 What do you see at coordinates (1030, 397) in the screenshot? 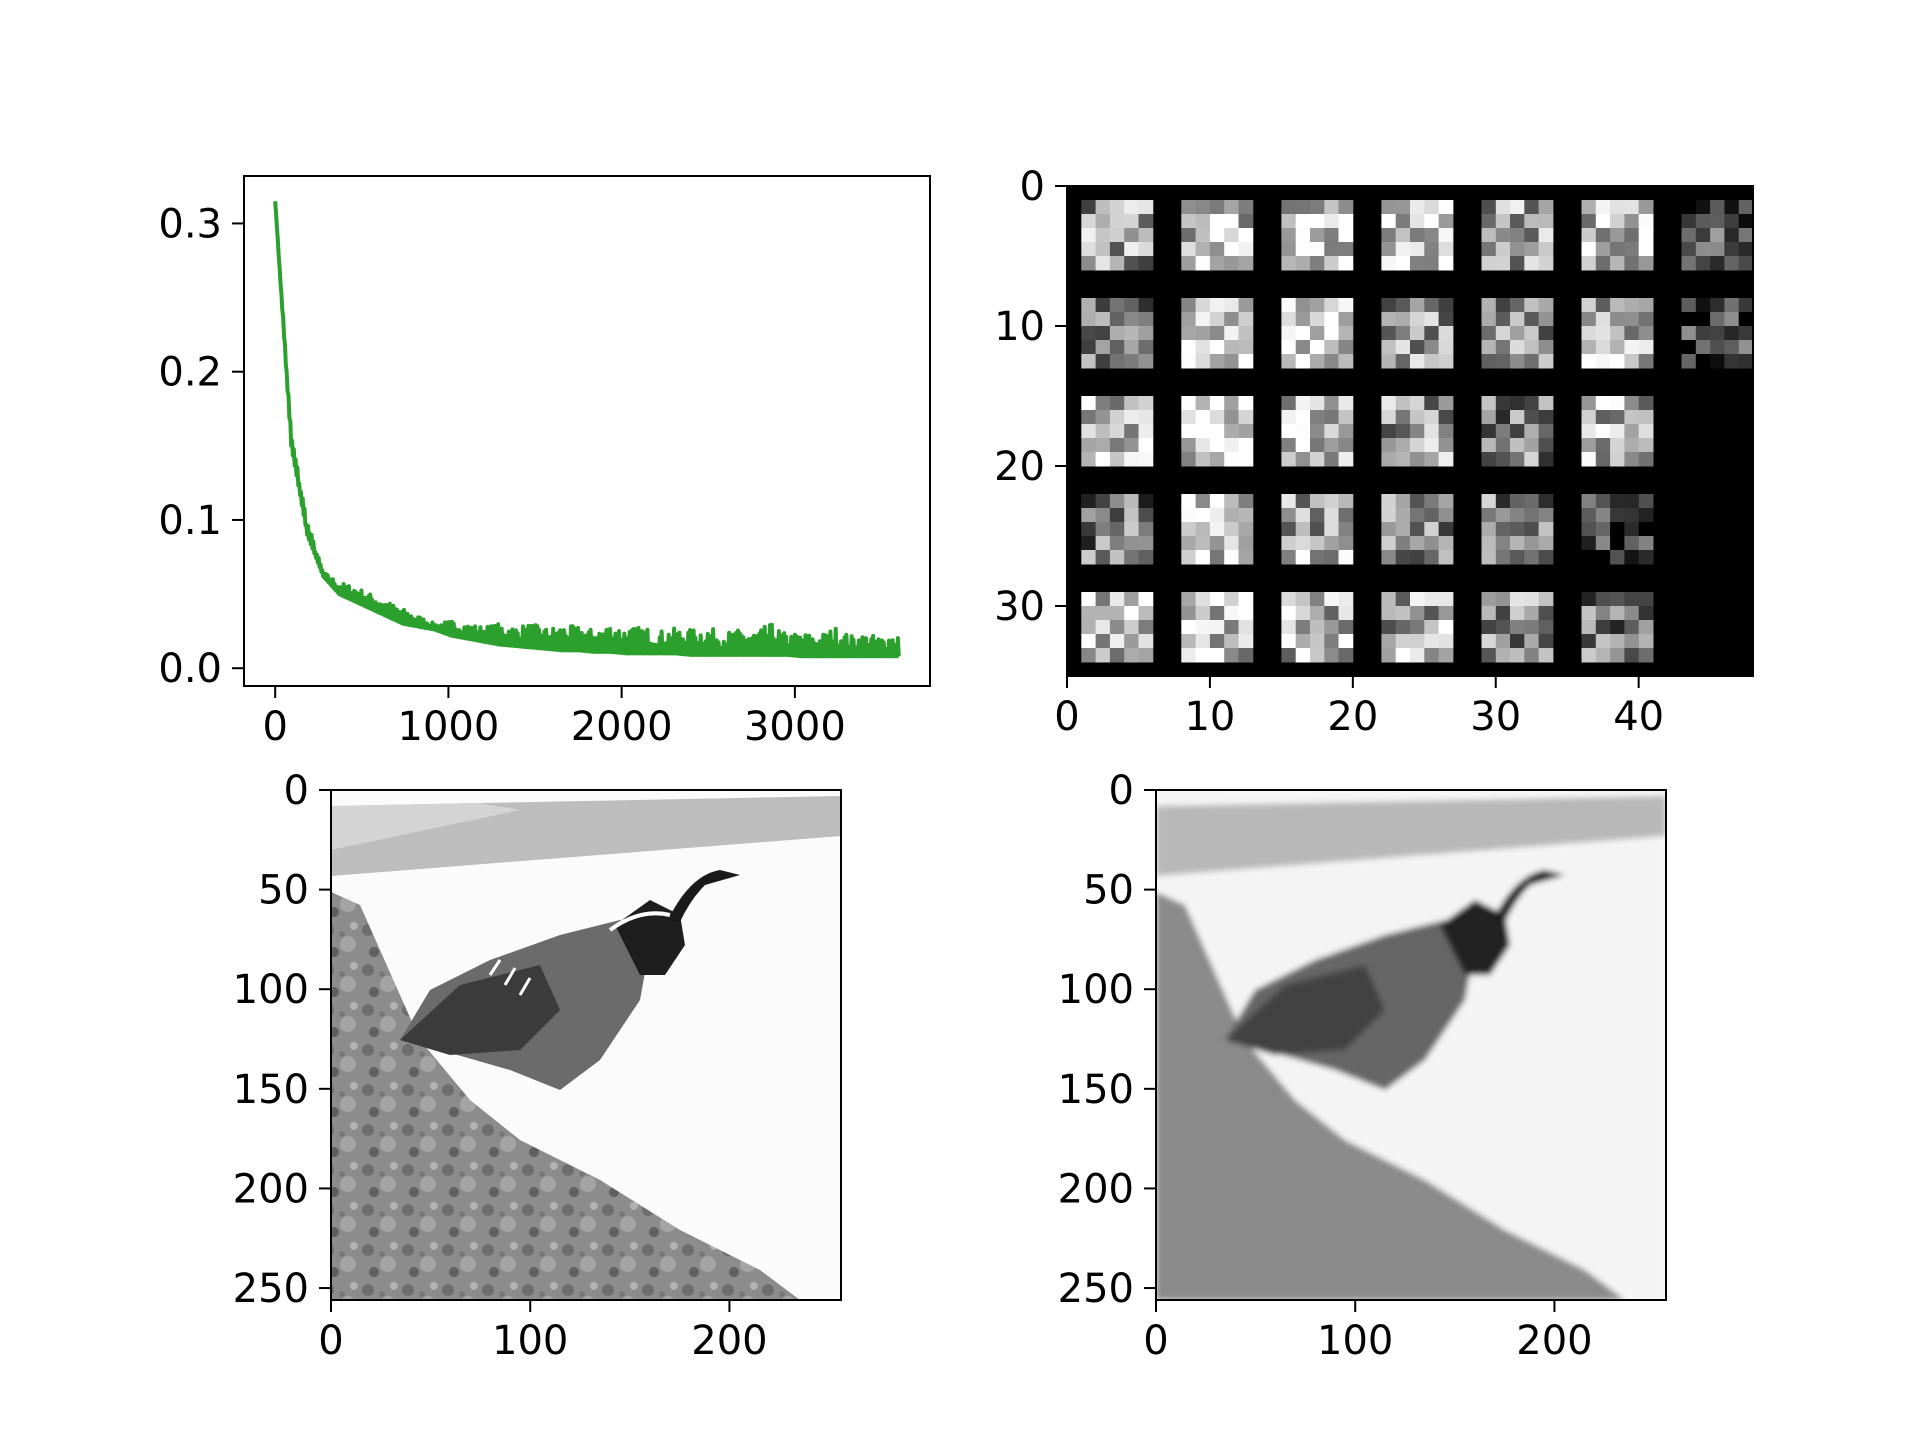
I see `filter-y-axis: 0 10 20 30` at bounding box center [1030, 397].